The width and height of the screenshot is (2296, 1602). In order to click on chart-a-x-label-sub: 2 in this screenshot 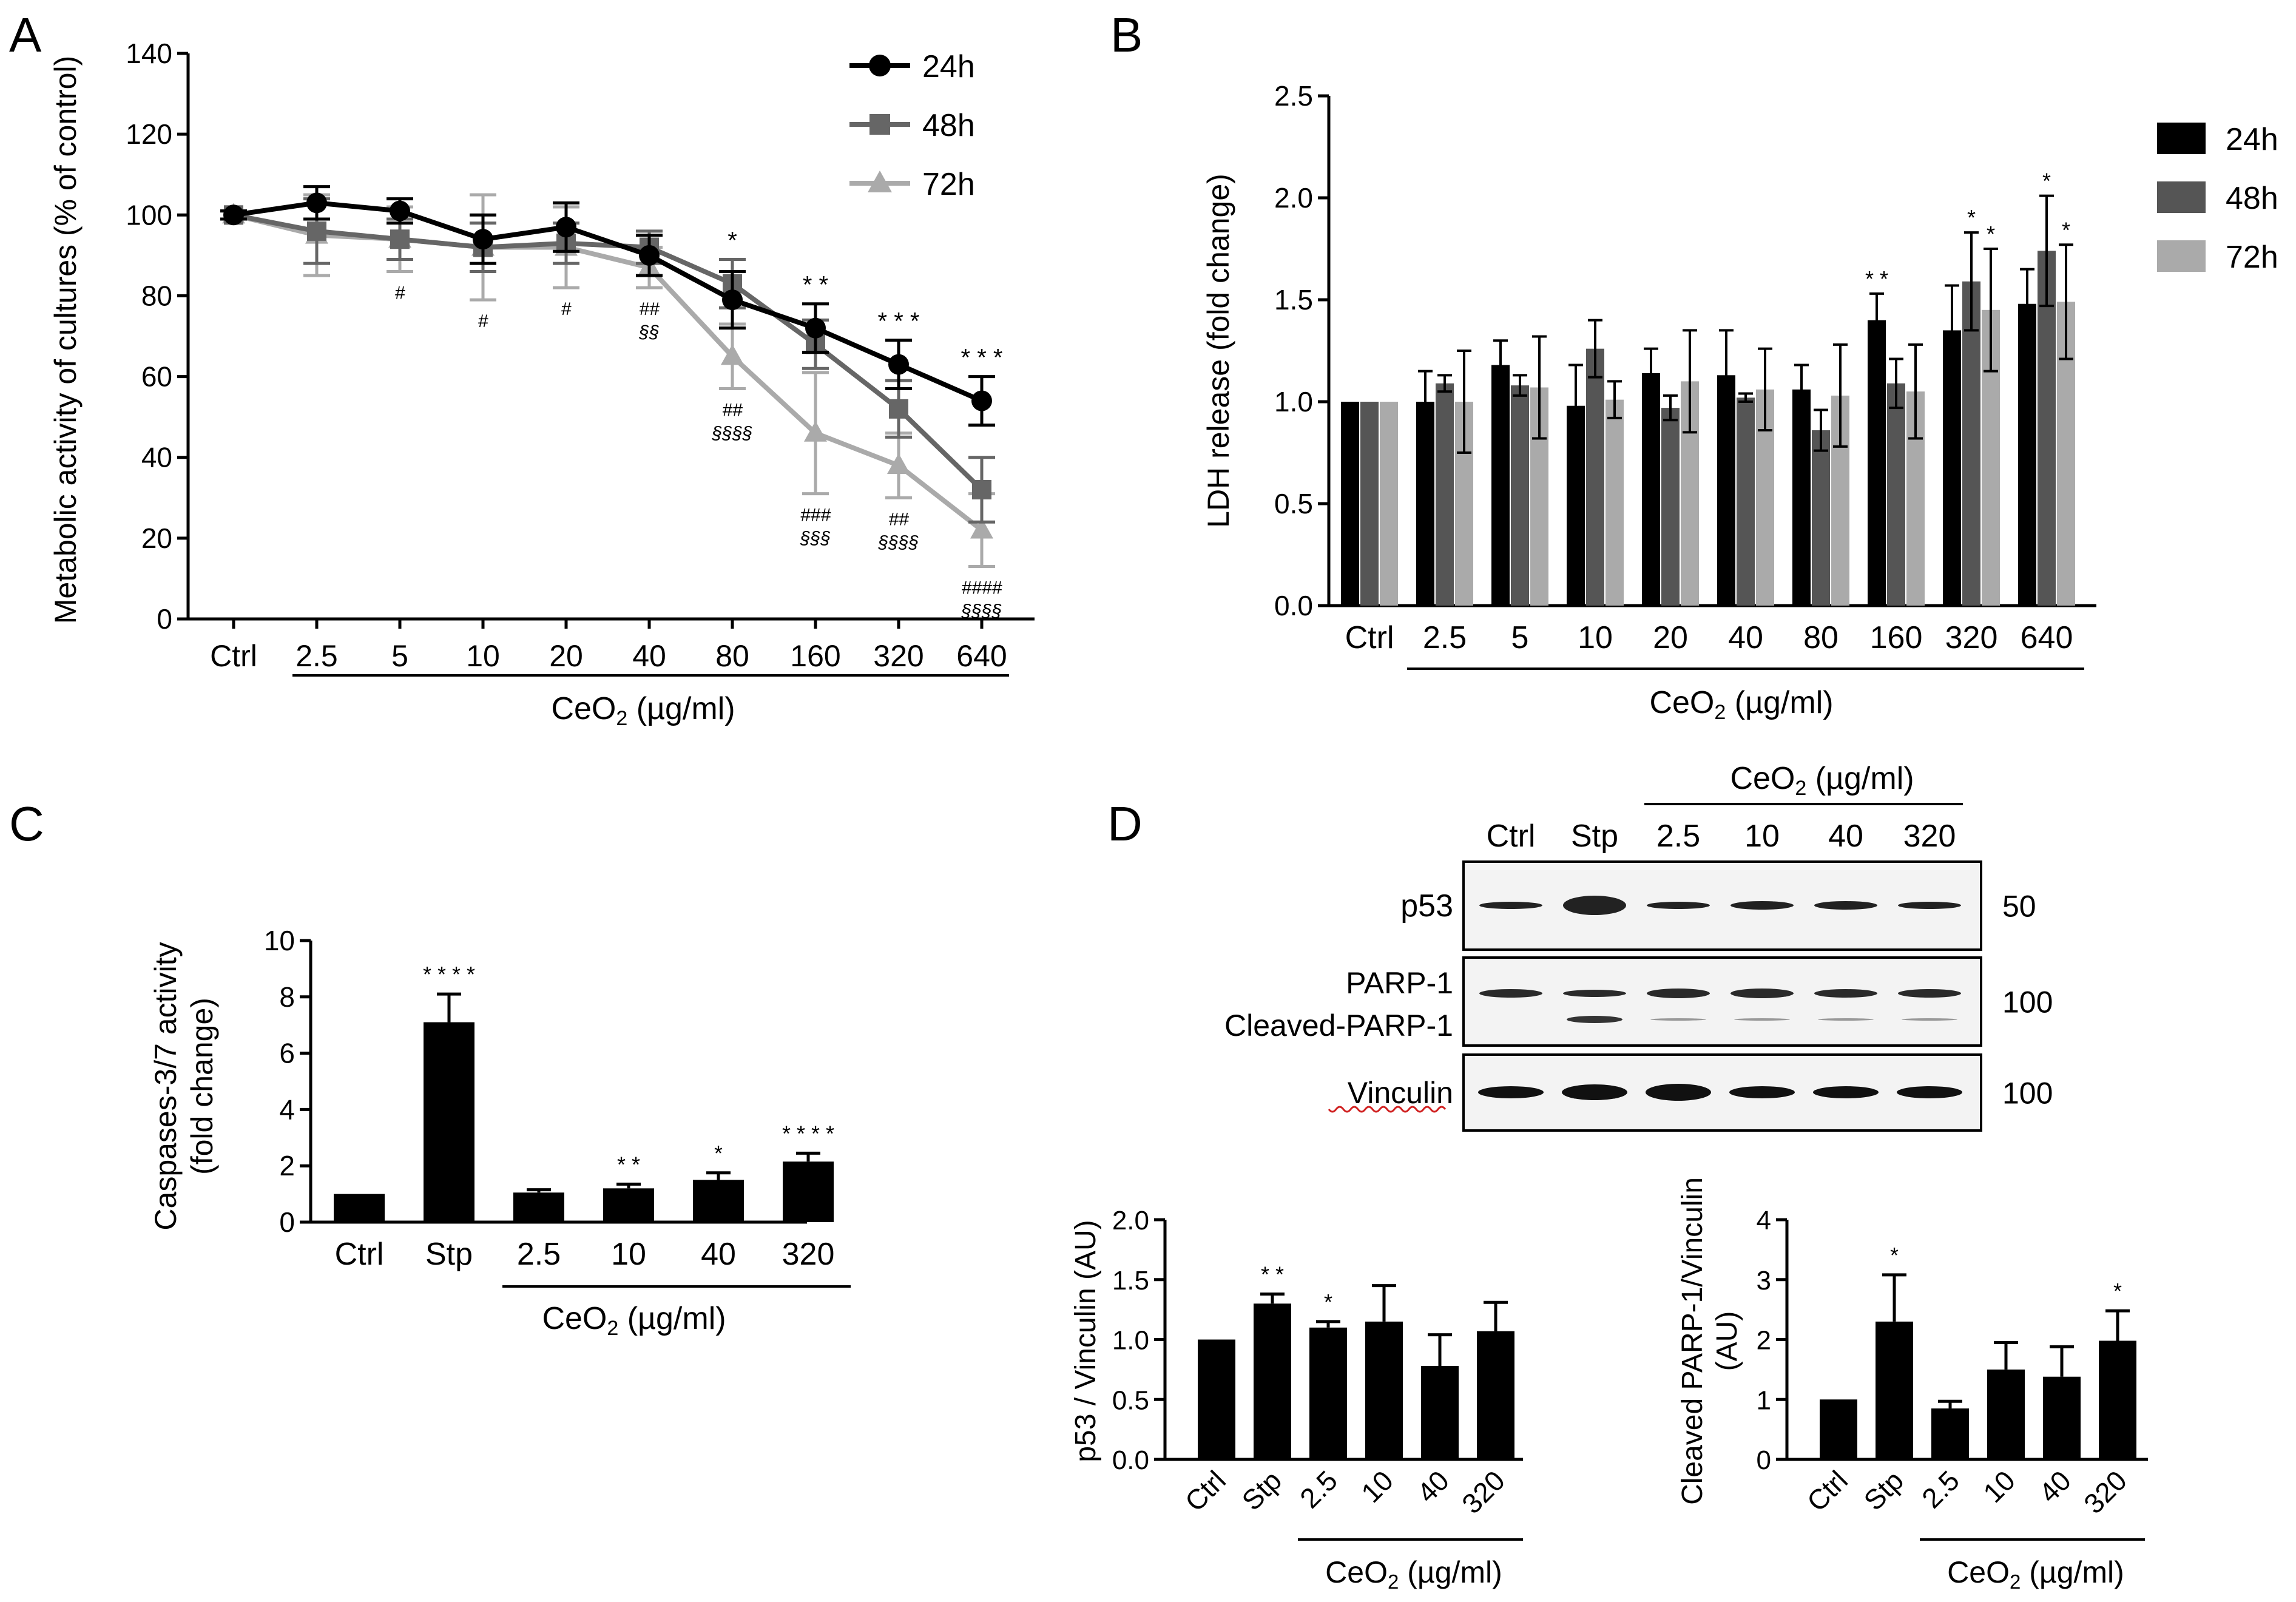, I will do `click(621, 718)`.